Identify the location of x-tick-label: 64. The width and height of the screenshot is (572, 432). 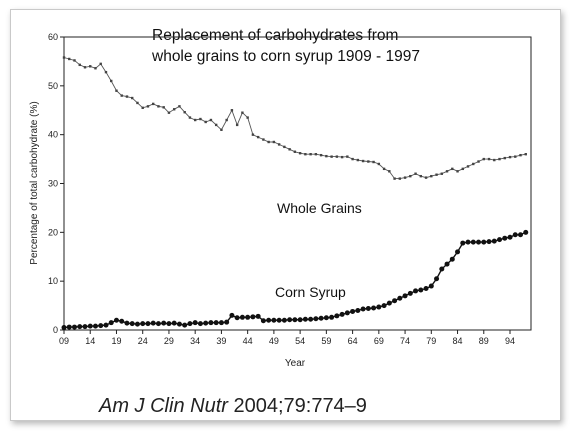
(353, 341).